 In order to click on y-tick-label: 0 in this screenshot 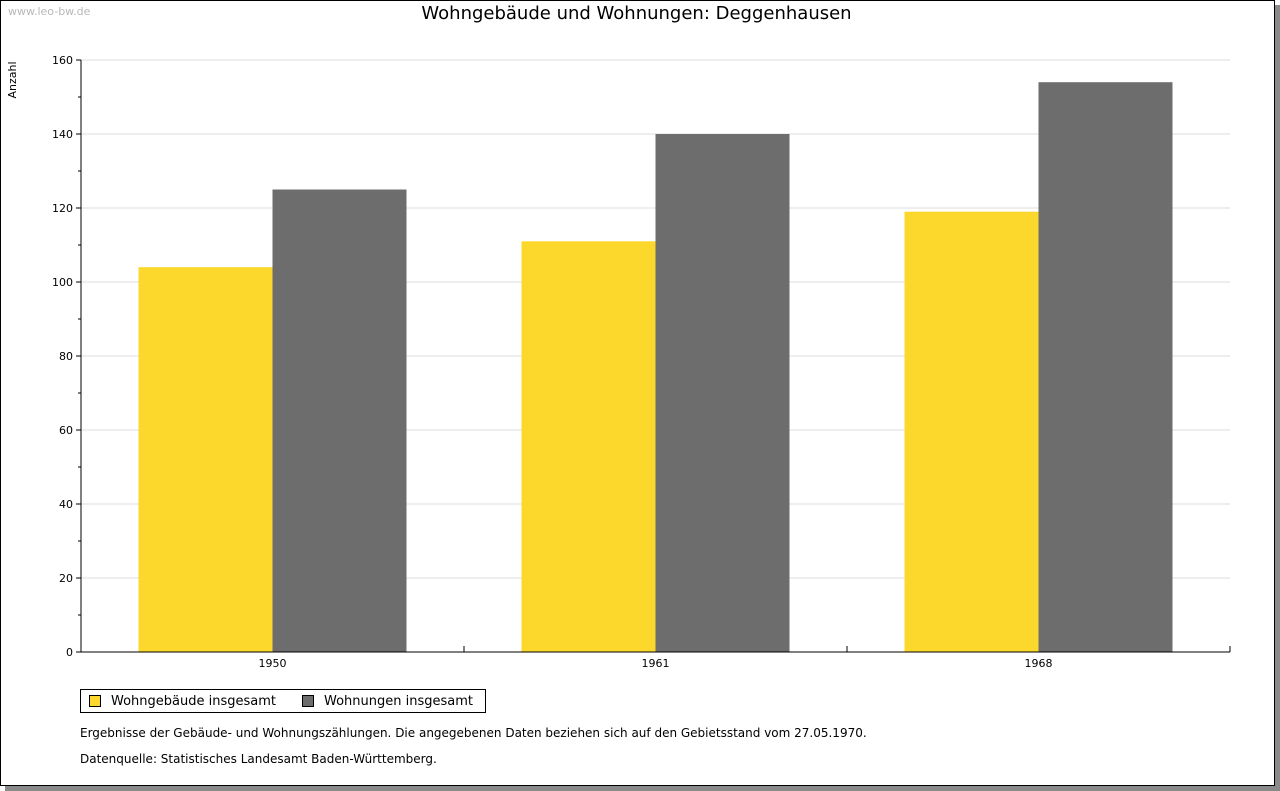, I will do `click(69, 652)`.